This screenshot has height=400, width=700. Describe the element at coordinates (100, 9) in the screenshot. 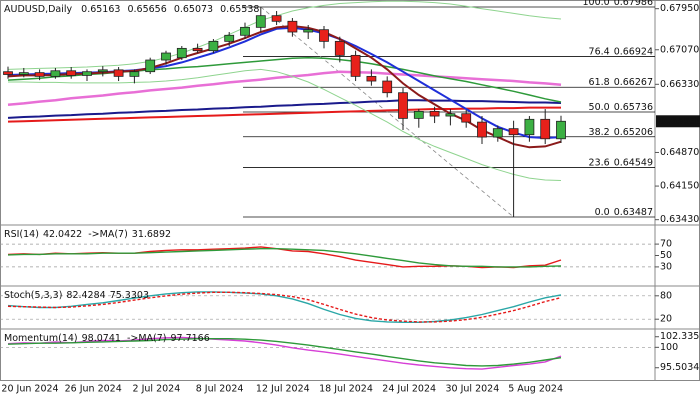

I see `header-open: 0.65163` at that location.